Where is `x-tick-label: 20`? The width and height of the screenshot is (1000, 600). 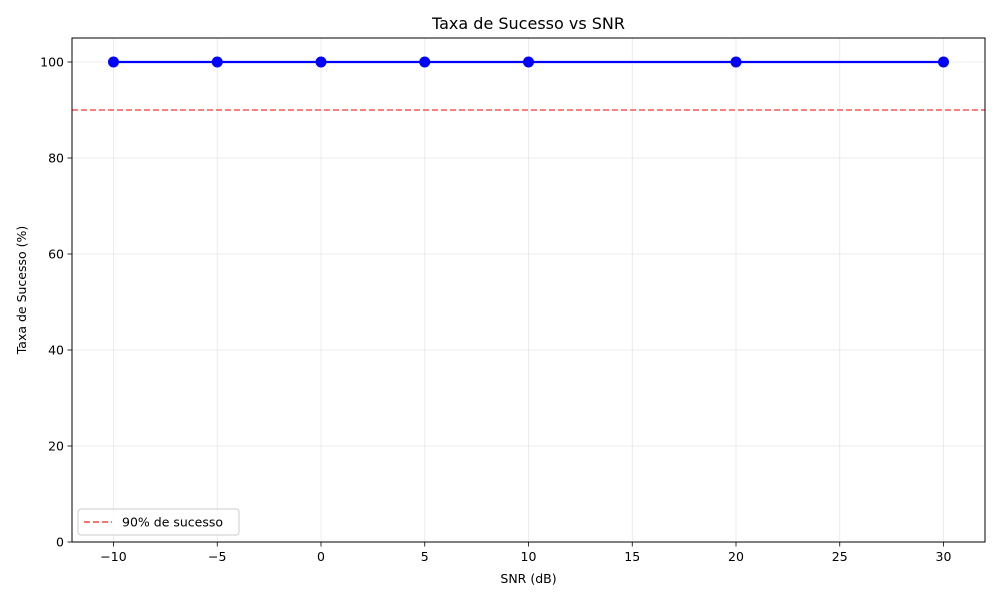
x-tick-label: 20 is located at coordinates (736, 556).